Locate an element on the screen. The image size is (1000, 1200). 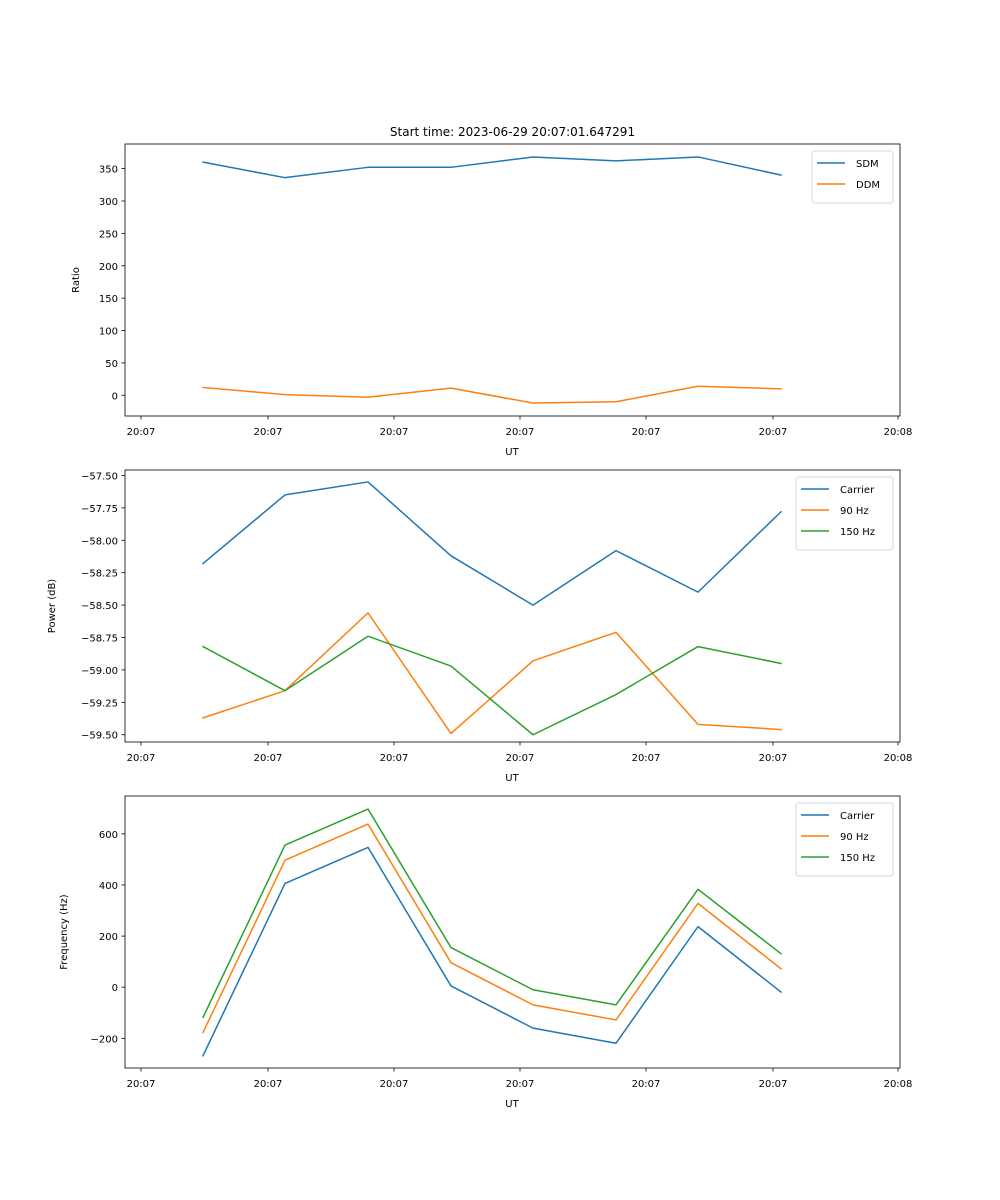
y-tick-label: 100 is located at coordinates (108, 332).